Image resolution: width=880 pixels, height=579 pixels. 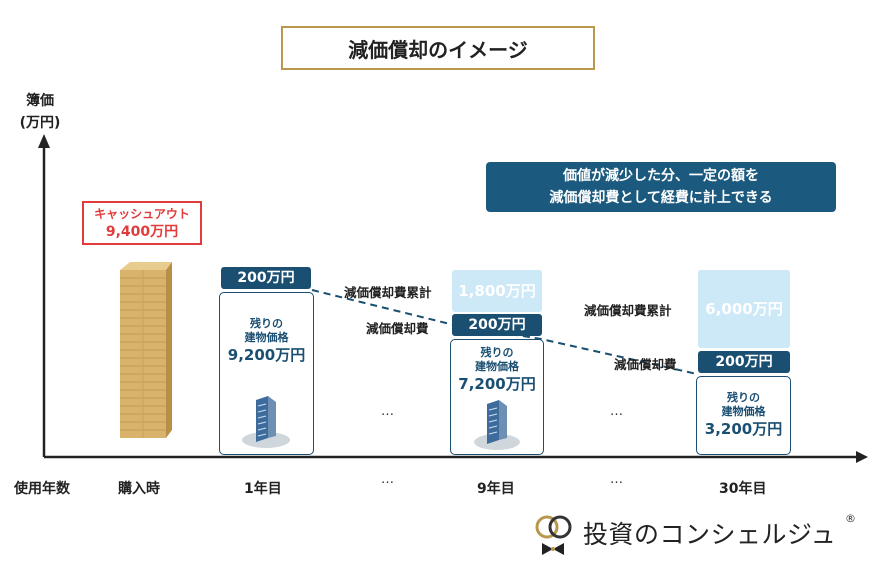 What do you see at coordinates (744, 309) in the screenshot?
I see `year30-accum-box: 6,000万円` at bounding box center [744, 309].